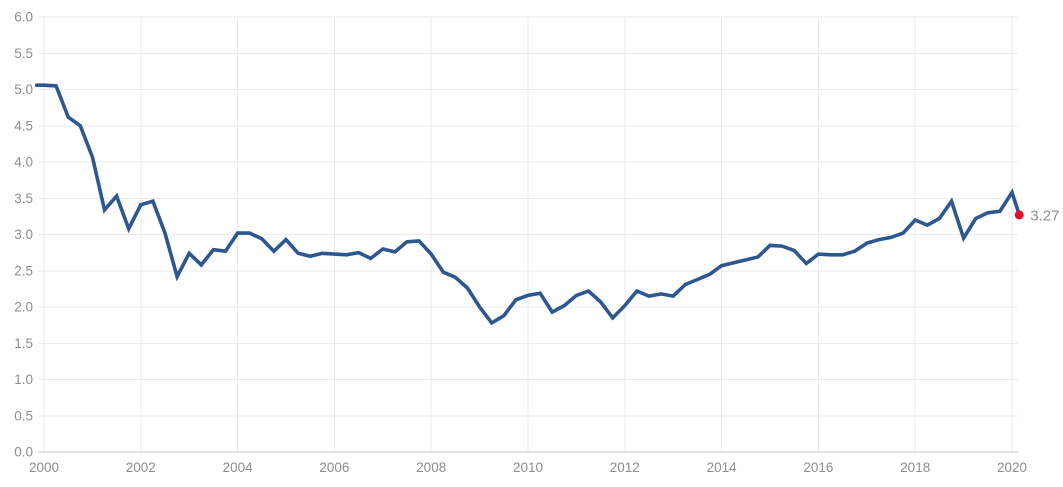 The height and width of the screenshot is (487, 1063). I want to click on x-axis-tick-label: 2006, so click(334, 467).